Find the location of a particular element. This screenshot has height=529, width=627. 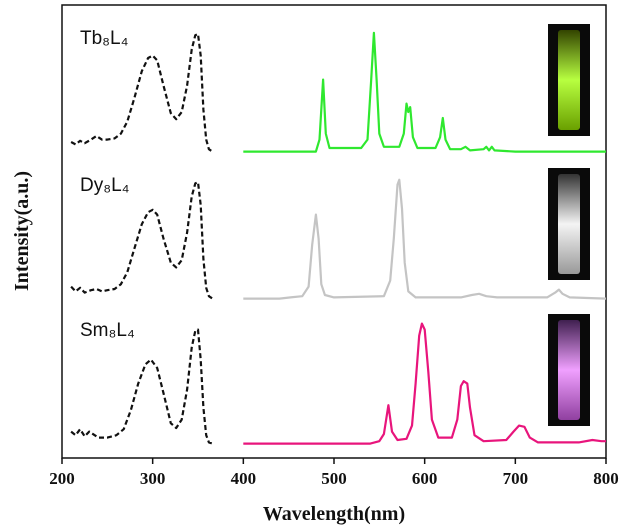

x-tick-label: 500 is located at coordinates (334, 478).